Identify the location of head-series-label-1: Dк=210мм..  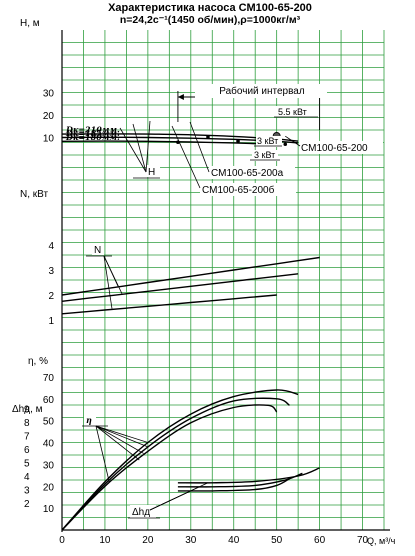
(92, 130).